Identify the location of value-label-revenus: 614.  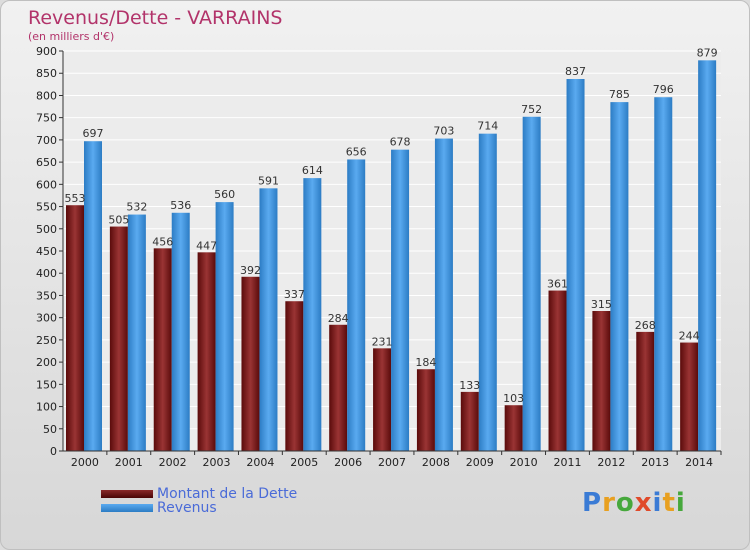
(312, 170).